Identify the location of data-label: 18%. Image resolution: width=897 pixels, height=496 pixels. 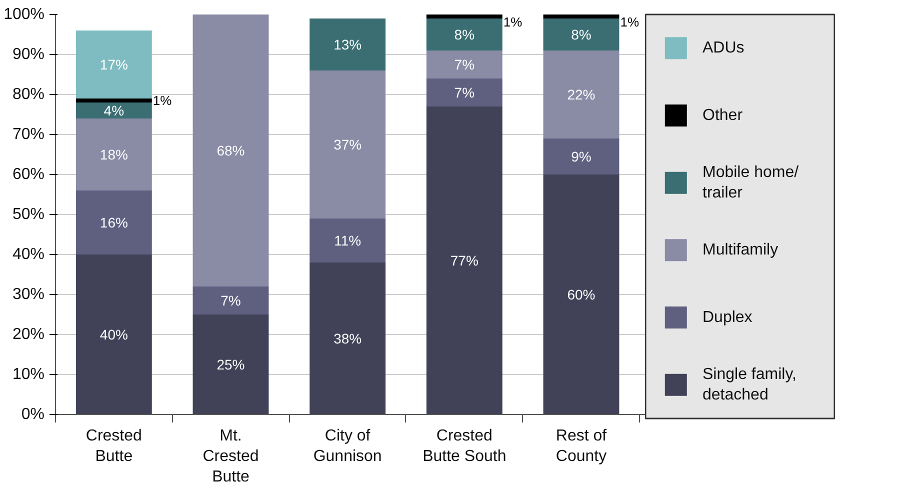
(114, 154).